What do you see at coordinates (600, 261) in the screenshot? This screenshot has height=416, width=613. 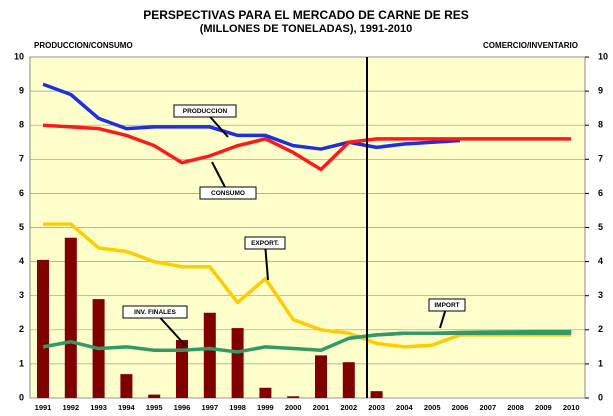 I see `y2-tick-label: 4` at bounding box center [600, 261].